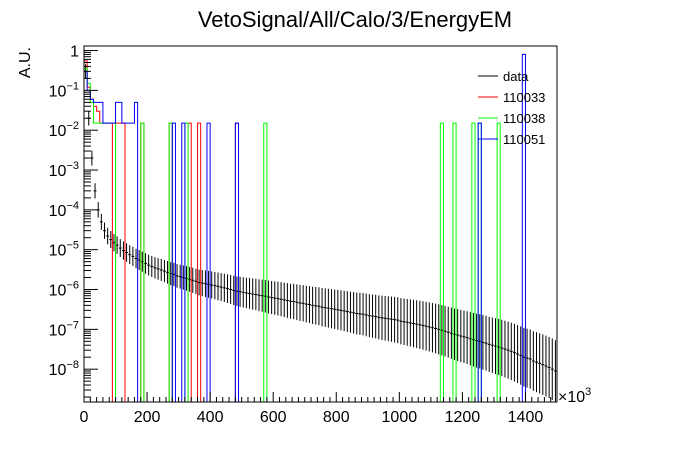 This screenshot has height=472, width=696. I want to click on x-axis-exponent: ×10³, so click(574, 396).